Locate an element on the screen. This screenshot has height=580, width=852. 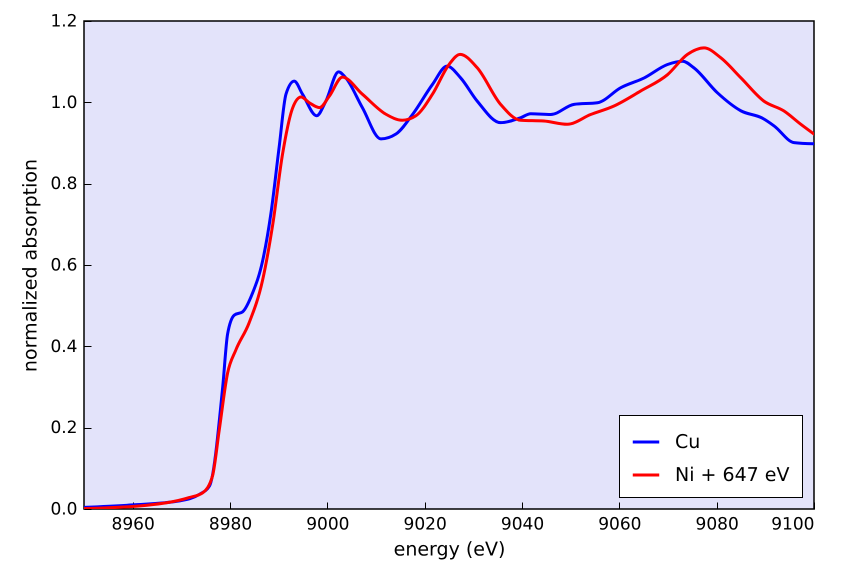
y-axis-title: normalized absorption is located at coordinates (30, 265).